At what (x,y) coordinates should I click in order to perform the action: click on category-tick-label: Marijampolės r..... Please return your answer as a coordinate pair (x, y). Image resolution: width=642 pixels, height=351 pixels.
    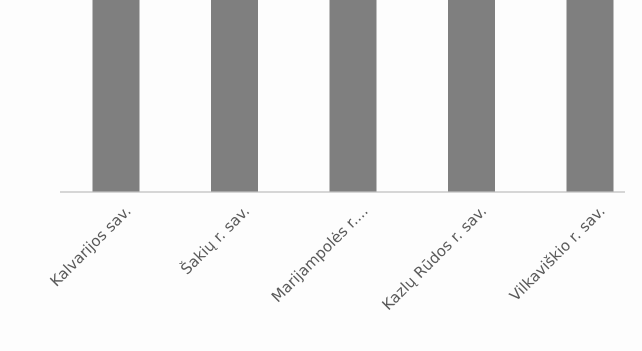
    Looking at the image, I should click on (320, 254).